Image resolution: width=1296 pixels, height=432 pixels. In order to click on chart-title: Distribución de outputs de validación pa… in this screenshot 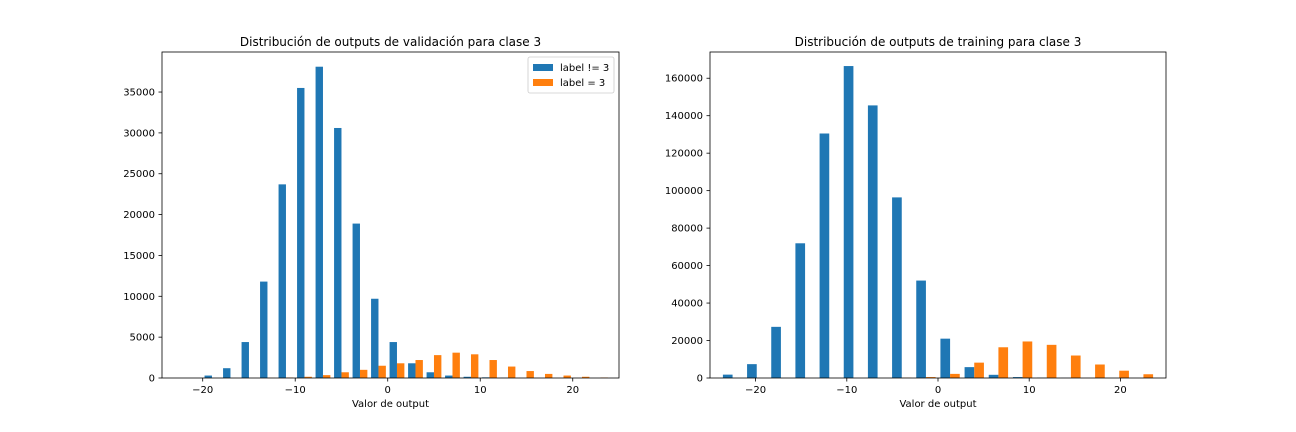, I will do `click(390, 42)`.